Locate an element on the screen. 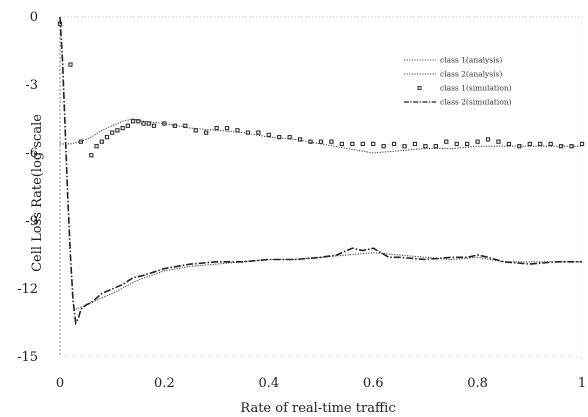 The width and height of the screenshot is (588, 417). x-tick-label: 0.8 is located at coordinates (477, 383).